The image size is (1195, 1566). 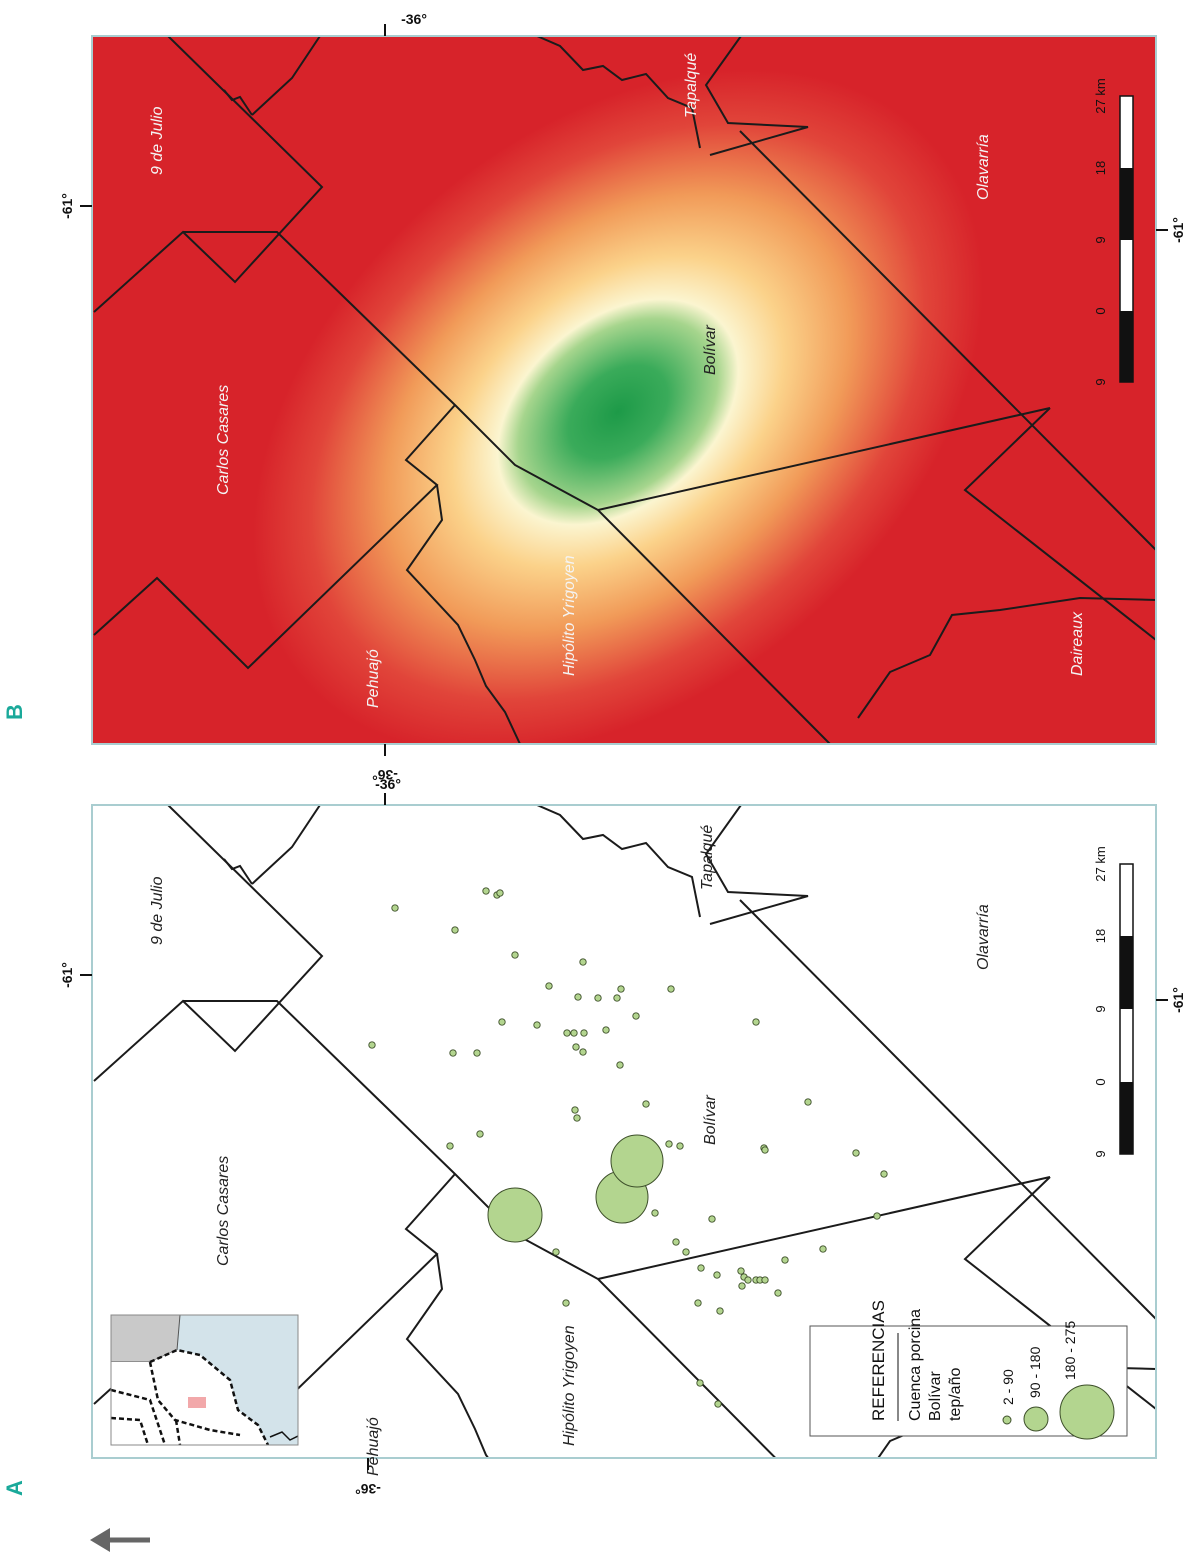 What do you see at coordinates (1077, 643) in the screenshot?
I see `label-daireaux-b: Daireaux` at bounding box center [1077, 643].